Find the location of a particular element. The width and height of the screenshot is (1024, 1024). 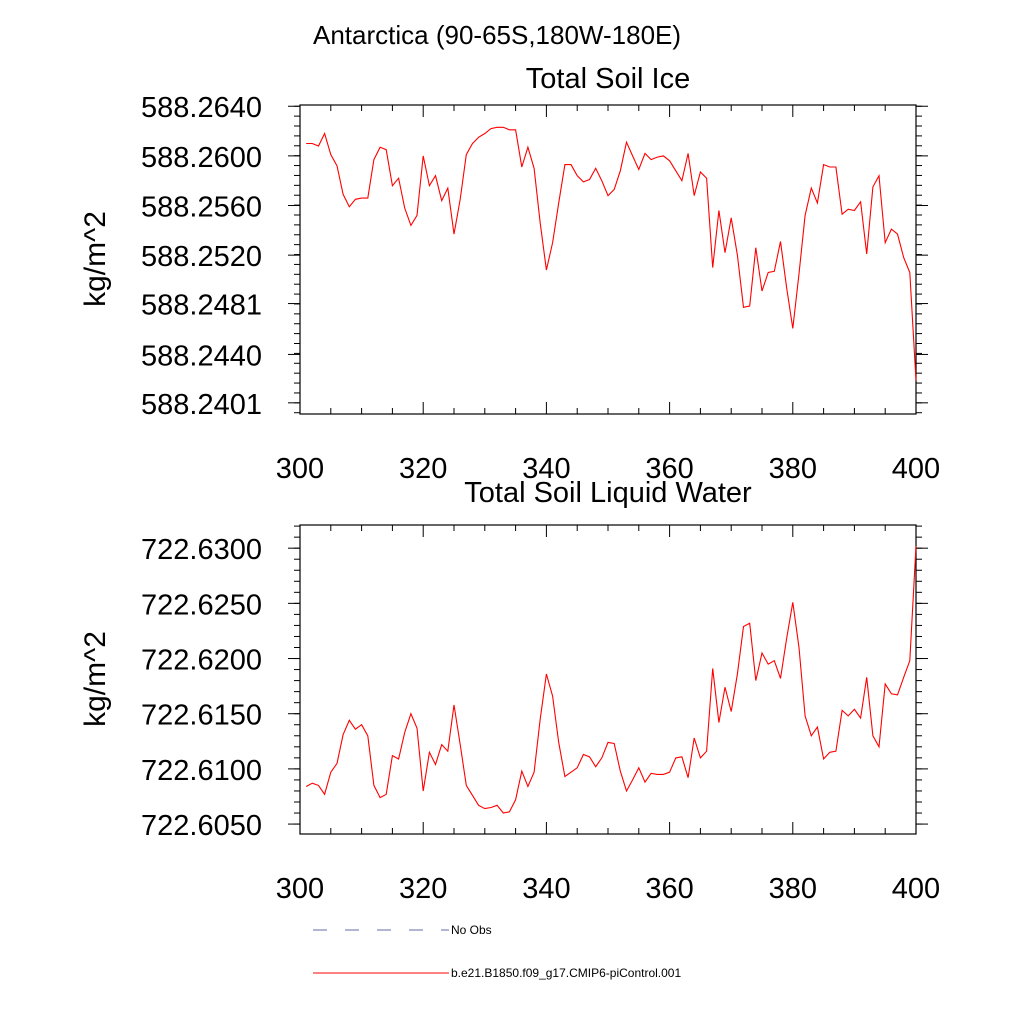

y-tick-label: 722.6150 is located at coordinates (201, 716).